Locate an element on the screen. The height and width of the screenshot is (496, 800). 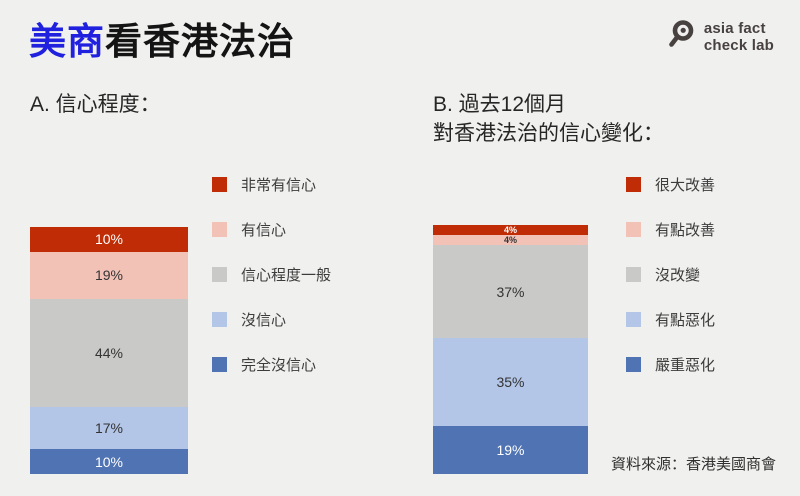
bar-segment-value: 37% is located at coordinates (510, 291).